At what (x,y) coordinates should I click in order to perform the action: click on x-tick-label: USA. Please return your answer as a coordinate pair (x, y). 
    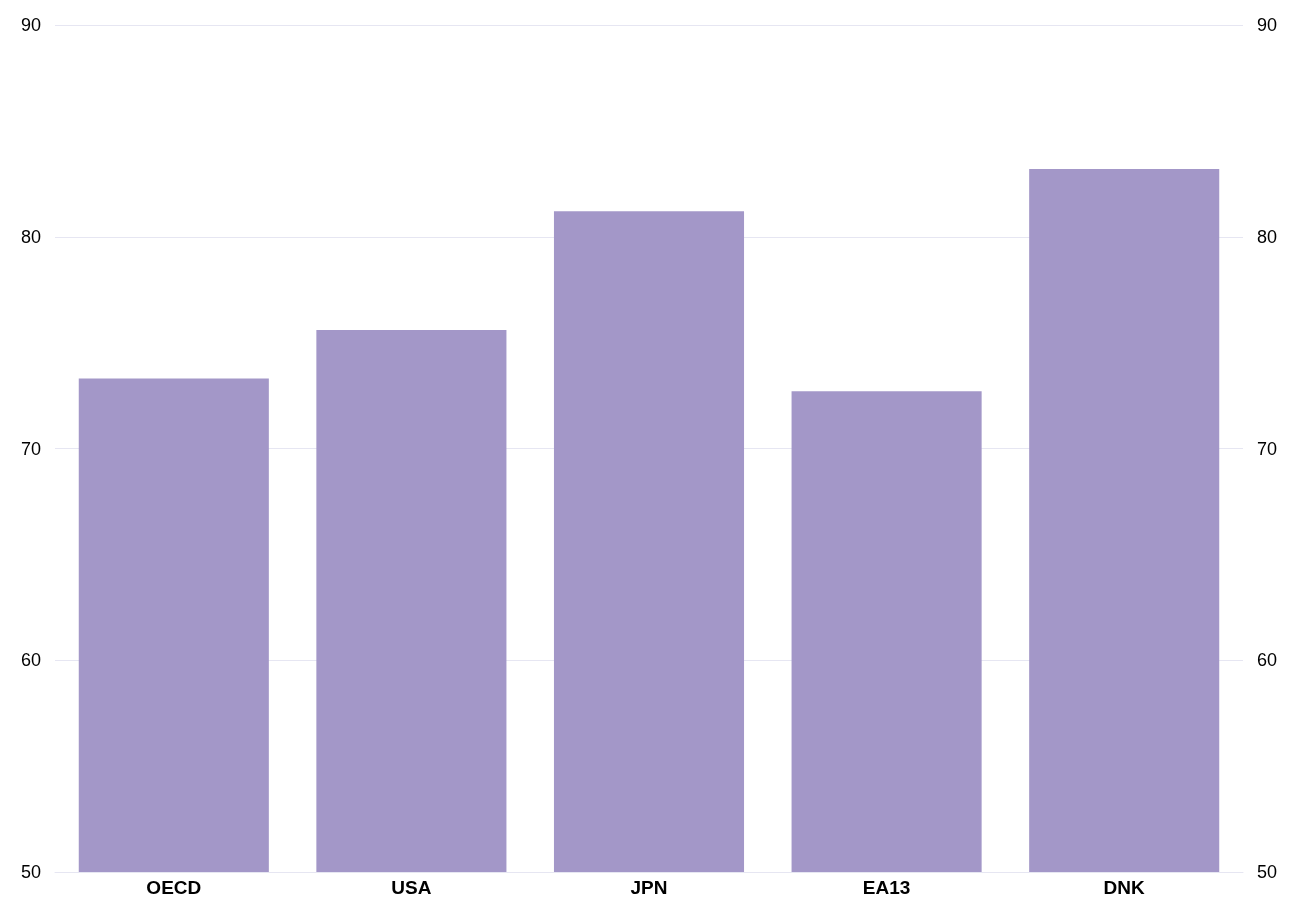
    Looking at the image, I should click on (411, 887).